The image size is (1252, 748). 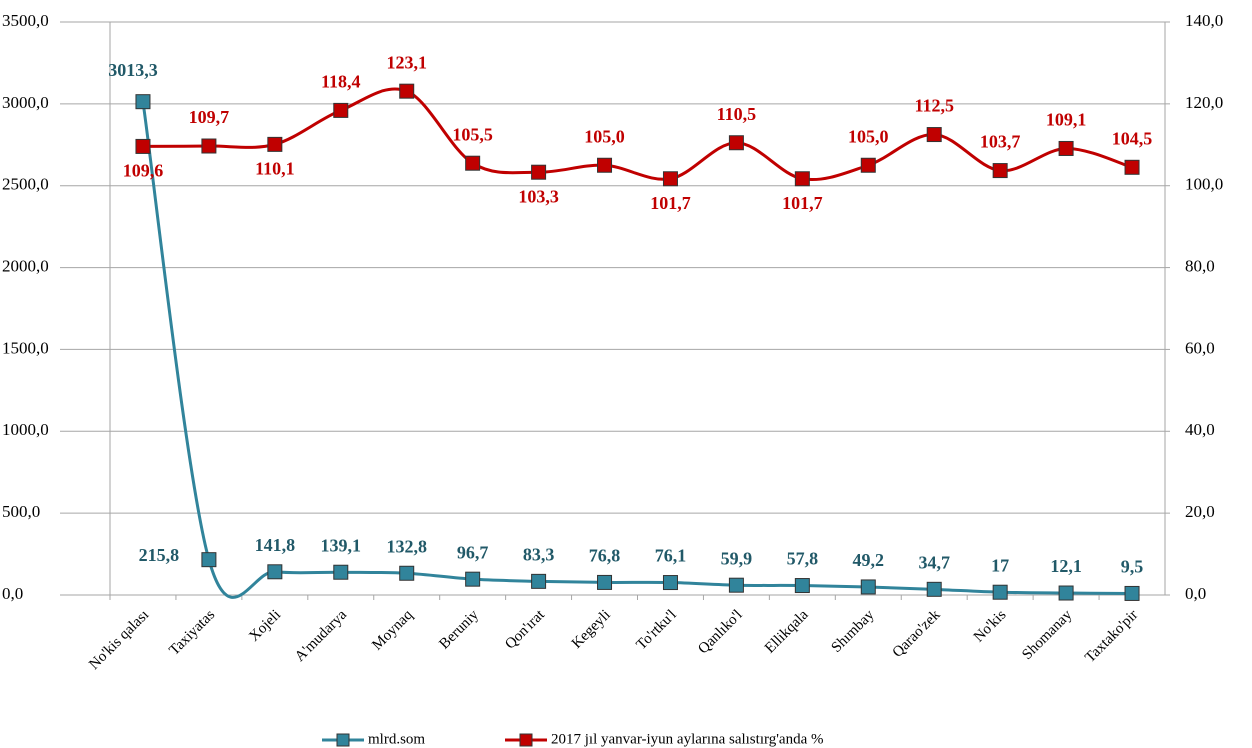 I want to click on x-tick-label: Xojeli, so click(x=265, y=626).